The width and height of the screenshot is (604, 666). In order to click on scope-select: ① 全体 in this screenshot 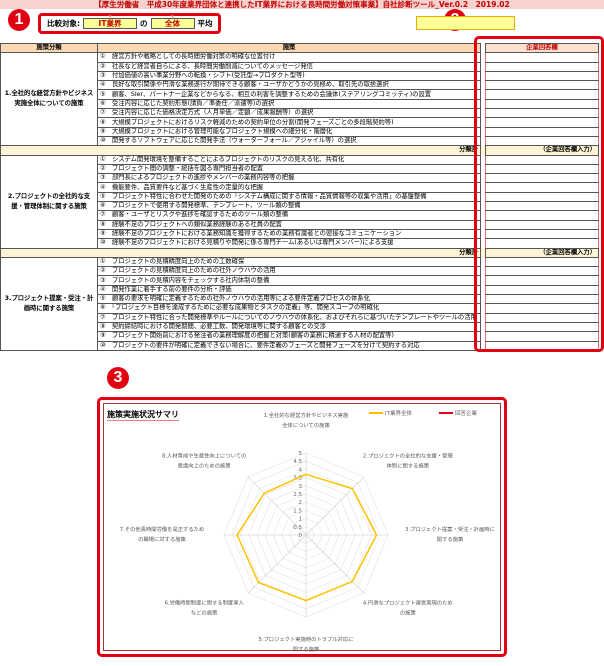, I will do `click(172, 21)`.